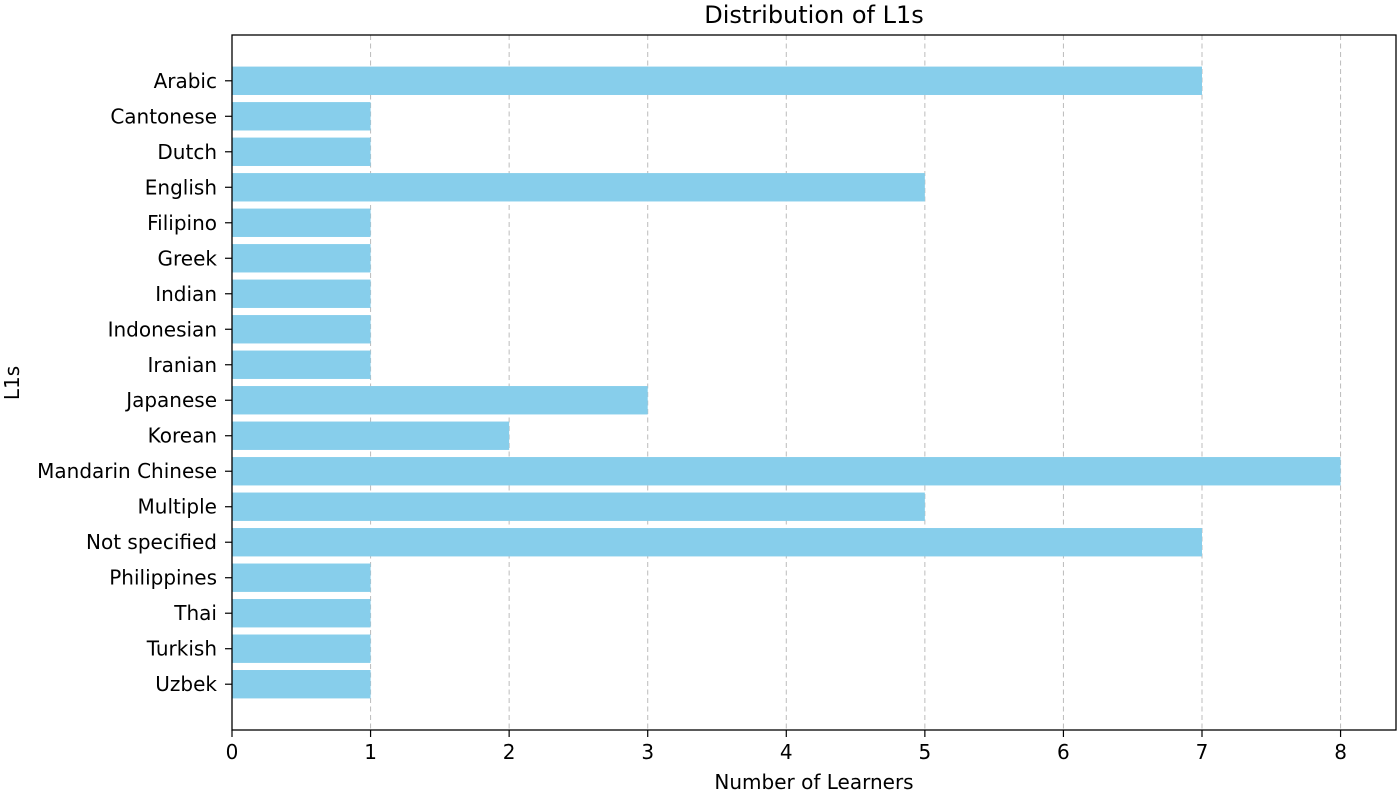 Image resolution: width=1400 pixels, height=792 pixels. I want to click on bar-not-specified, so click(717, 542).